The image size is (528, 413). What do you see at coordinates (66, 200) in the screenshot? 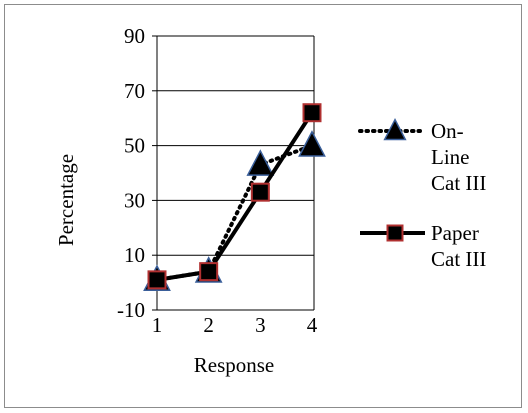
I see `y-axis-title: Percentage` at bounding box center [66, 200].